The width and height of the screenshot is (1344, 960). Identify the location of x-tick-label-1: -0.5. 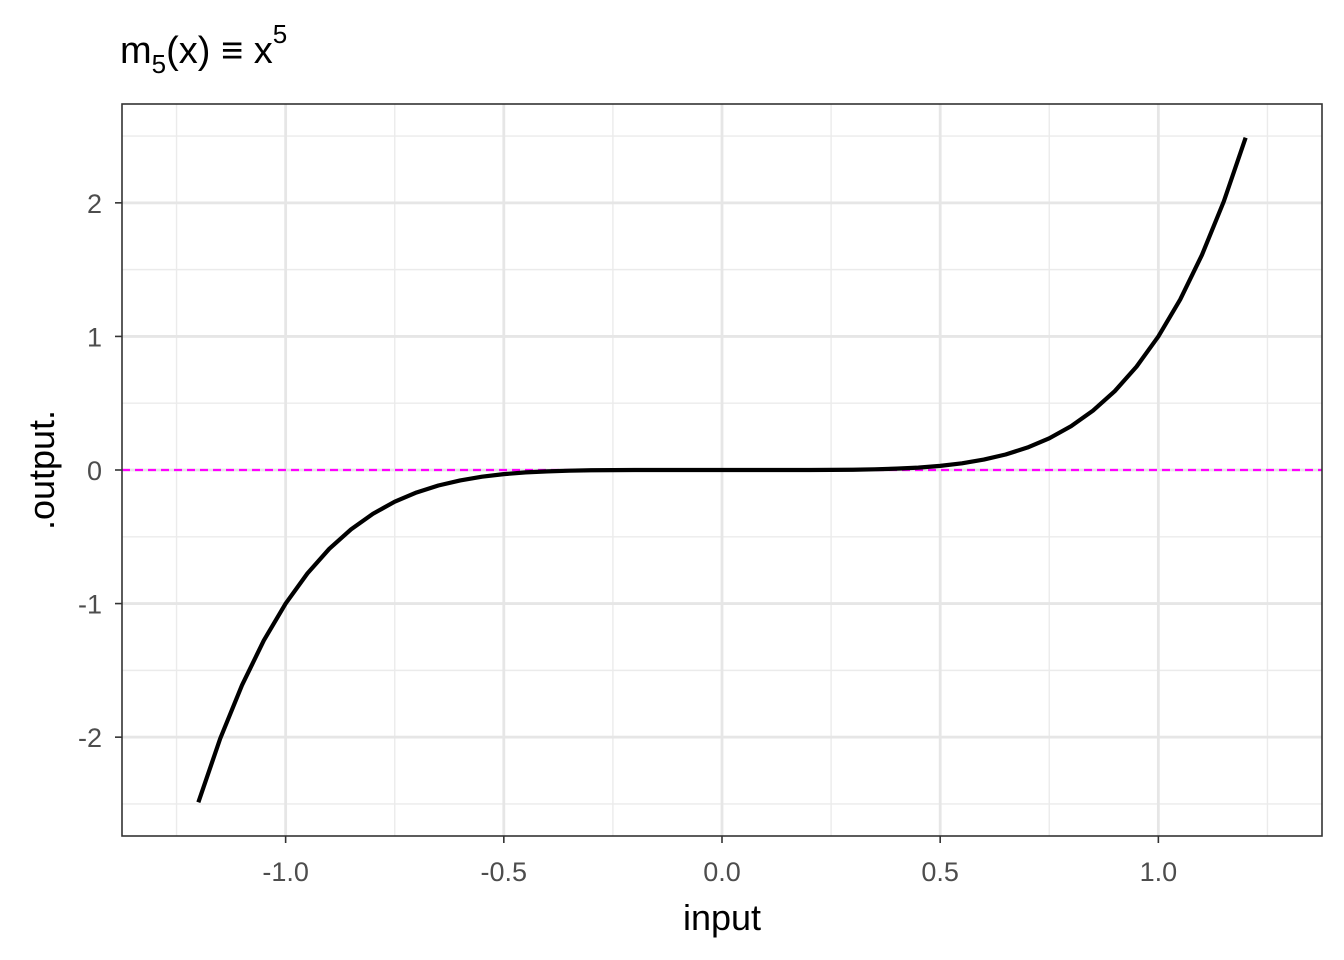
(504, 872).